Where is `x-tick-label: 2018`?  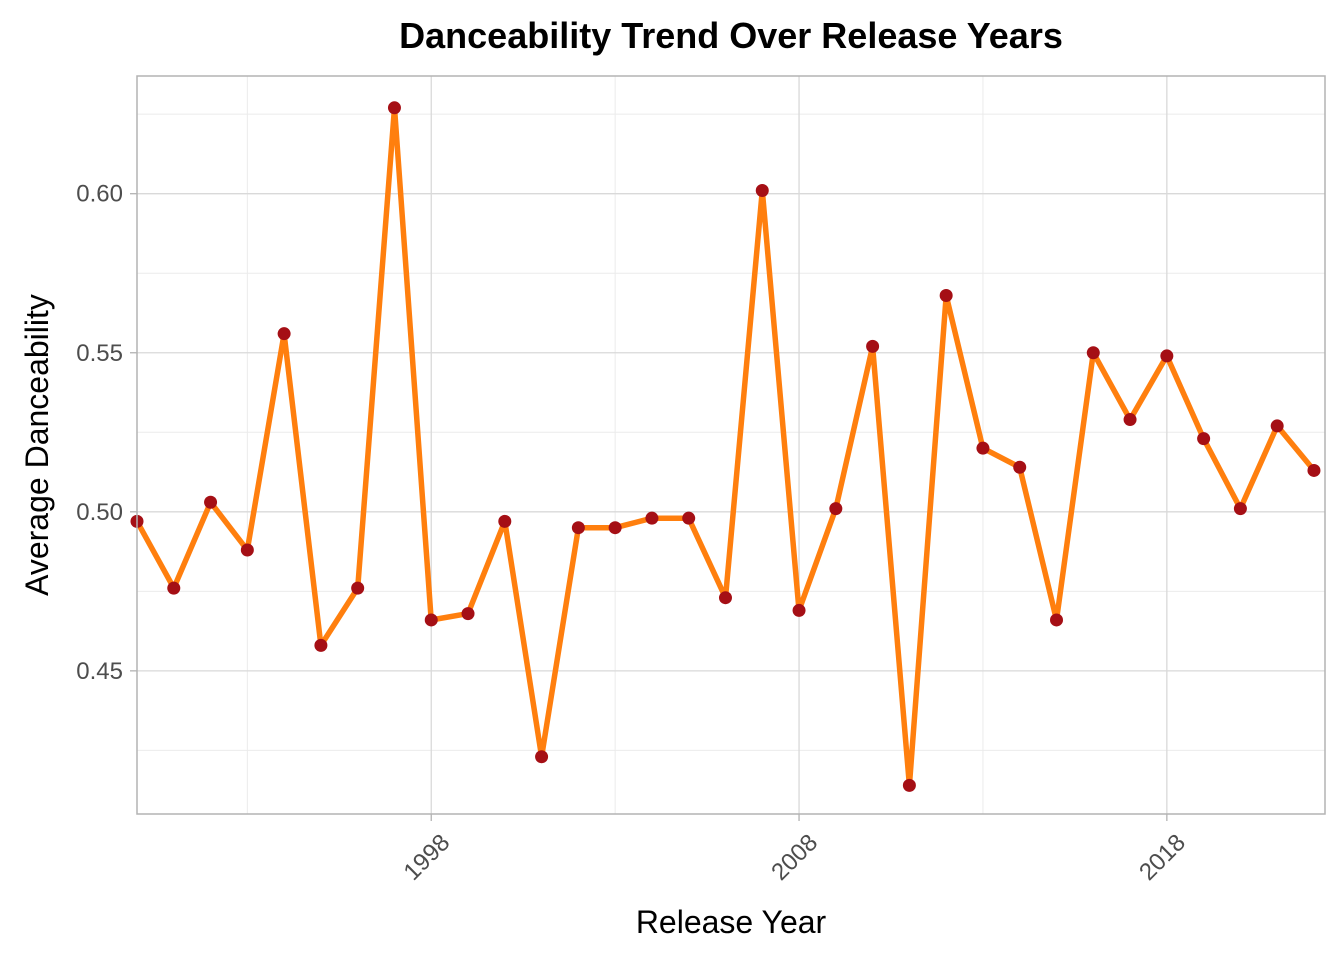 x-tick-label: 2018 is located at coordinates (1162, 857).